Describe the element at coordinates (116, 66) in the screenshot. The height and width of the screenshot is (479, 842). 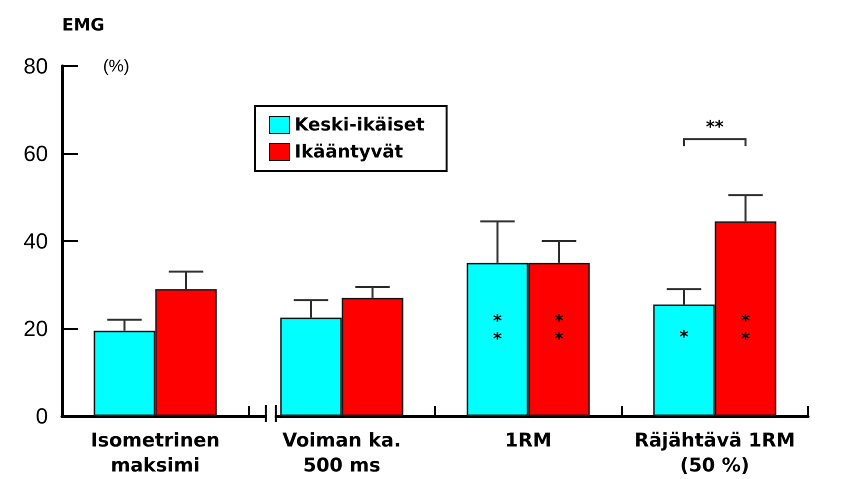
I see `annotation: (%)` at that location.